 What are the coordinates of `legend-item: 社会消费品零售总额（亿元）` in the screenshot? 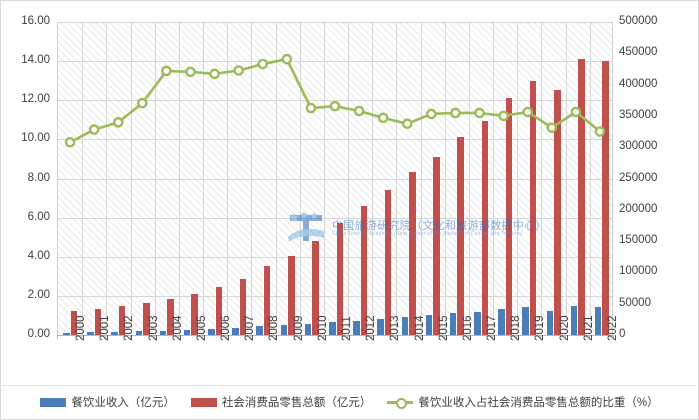 It's located at (280, 402).